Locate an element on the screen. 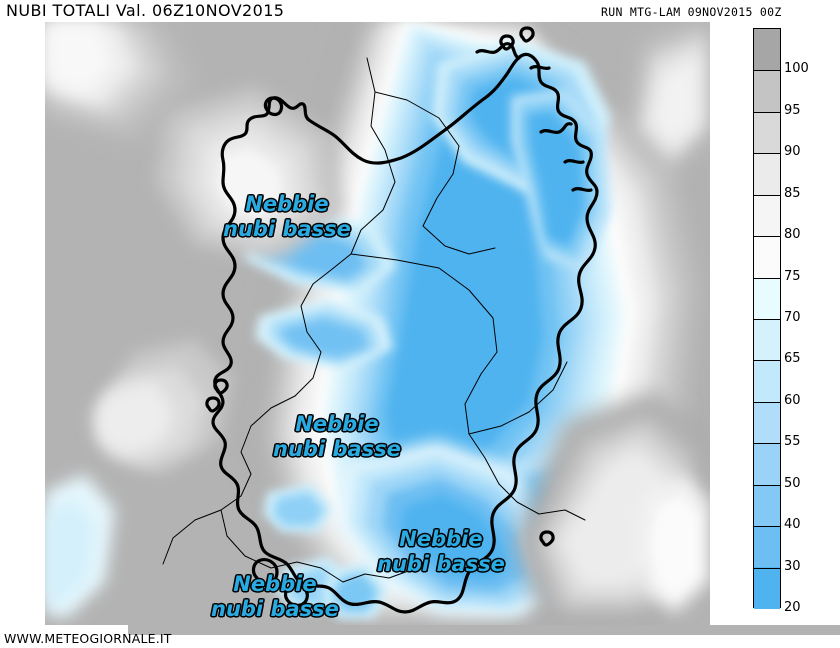  footer-white-bar is located at coordinates (420, 644).